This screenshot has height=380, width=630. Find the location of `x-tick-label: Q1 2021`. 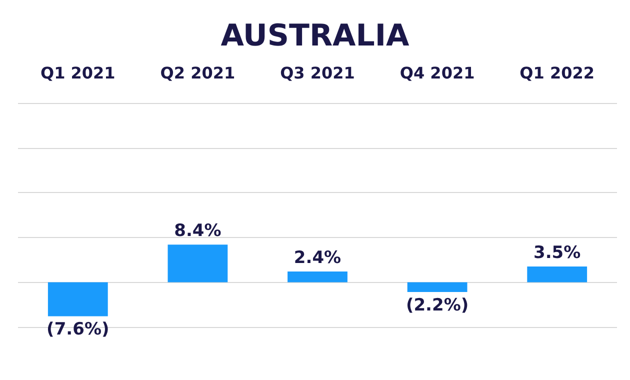

x-tick-label: Q1 2021 is located at coordinates (78, 73).